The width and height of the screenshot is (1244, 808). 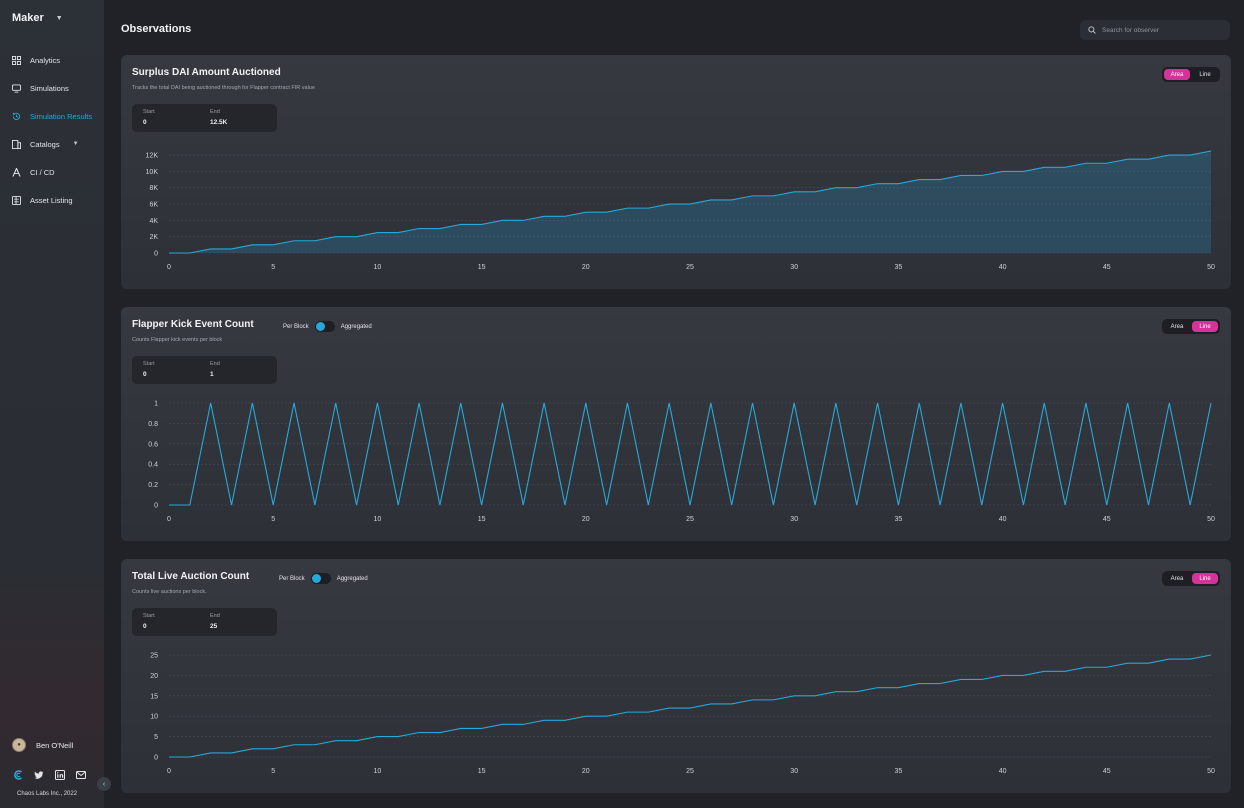 I want to click on aggregation-toggle: Per Block Aggregated, so click(x=323, y=578).